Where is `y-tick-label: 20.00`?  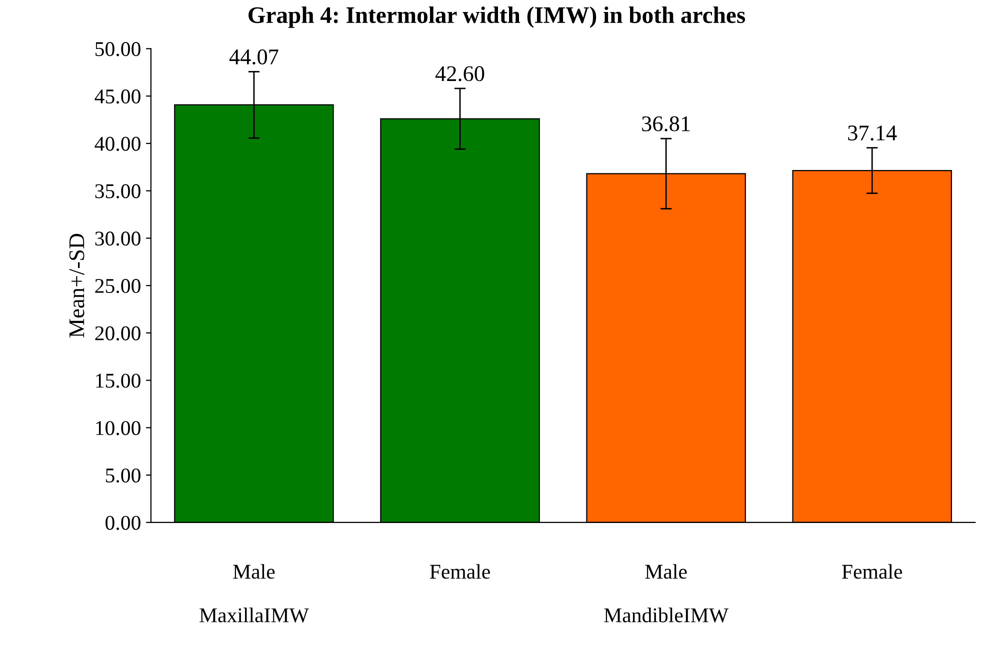
y-tick-label: 20.00 is located at coordinates (117, 333).